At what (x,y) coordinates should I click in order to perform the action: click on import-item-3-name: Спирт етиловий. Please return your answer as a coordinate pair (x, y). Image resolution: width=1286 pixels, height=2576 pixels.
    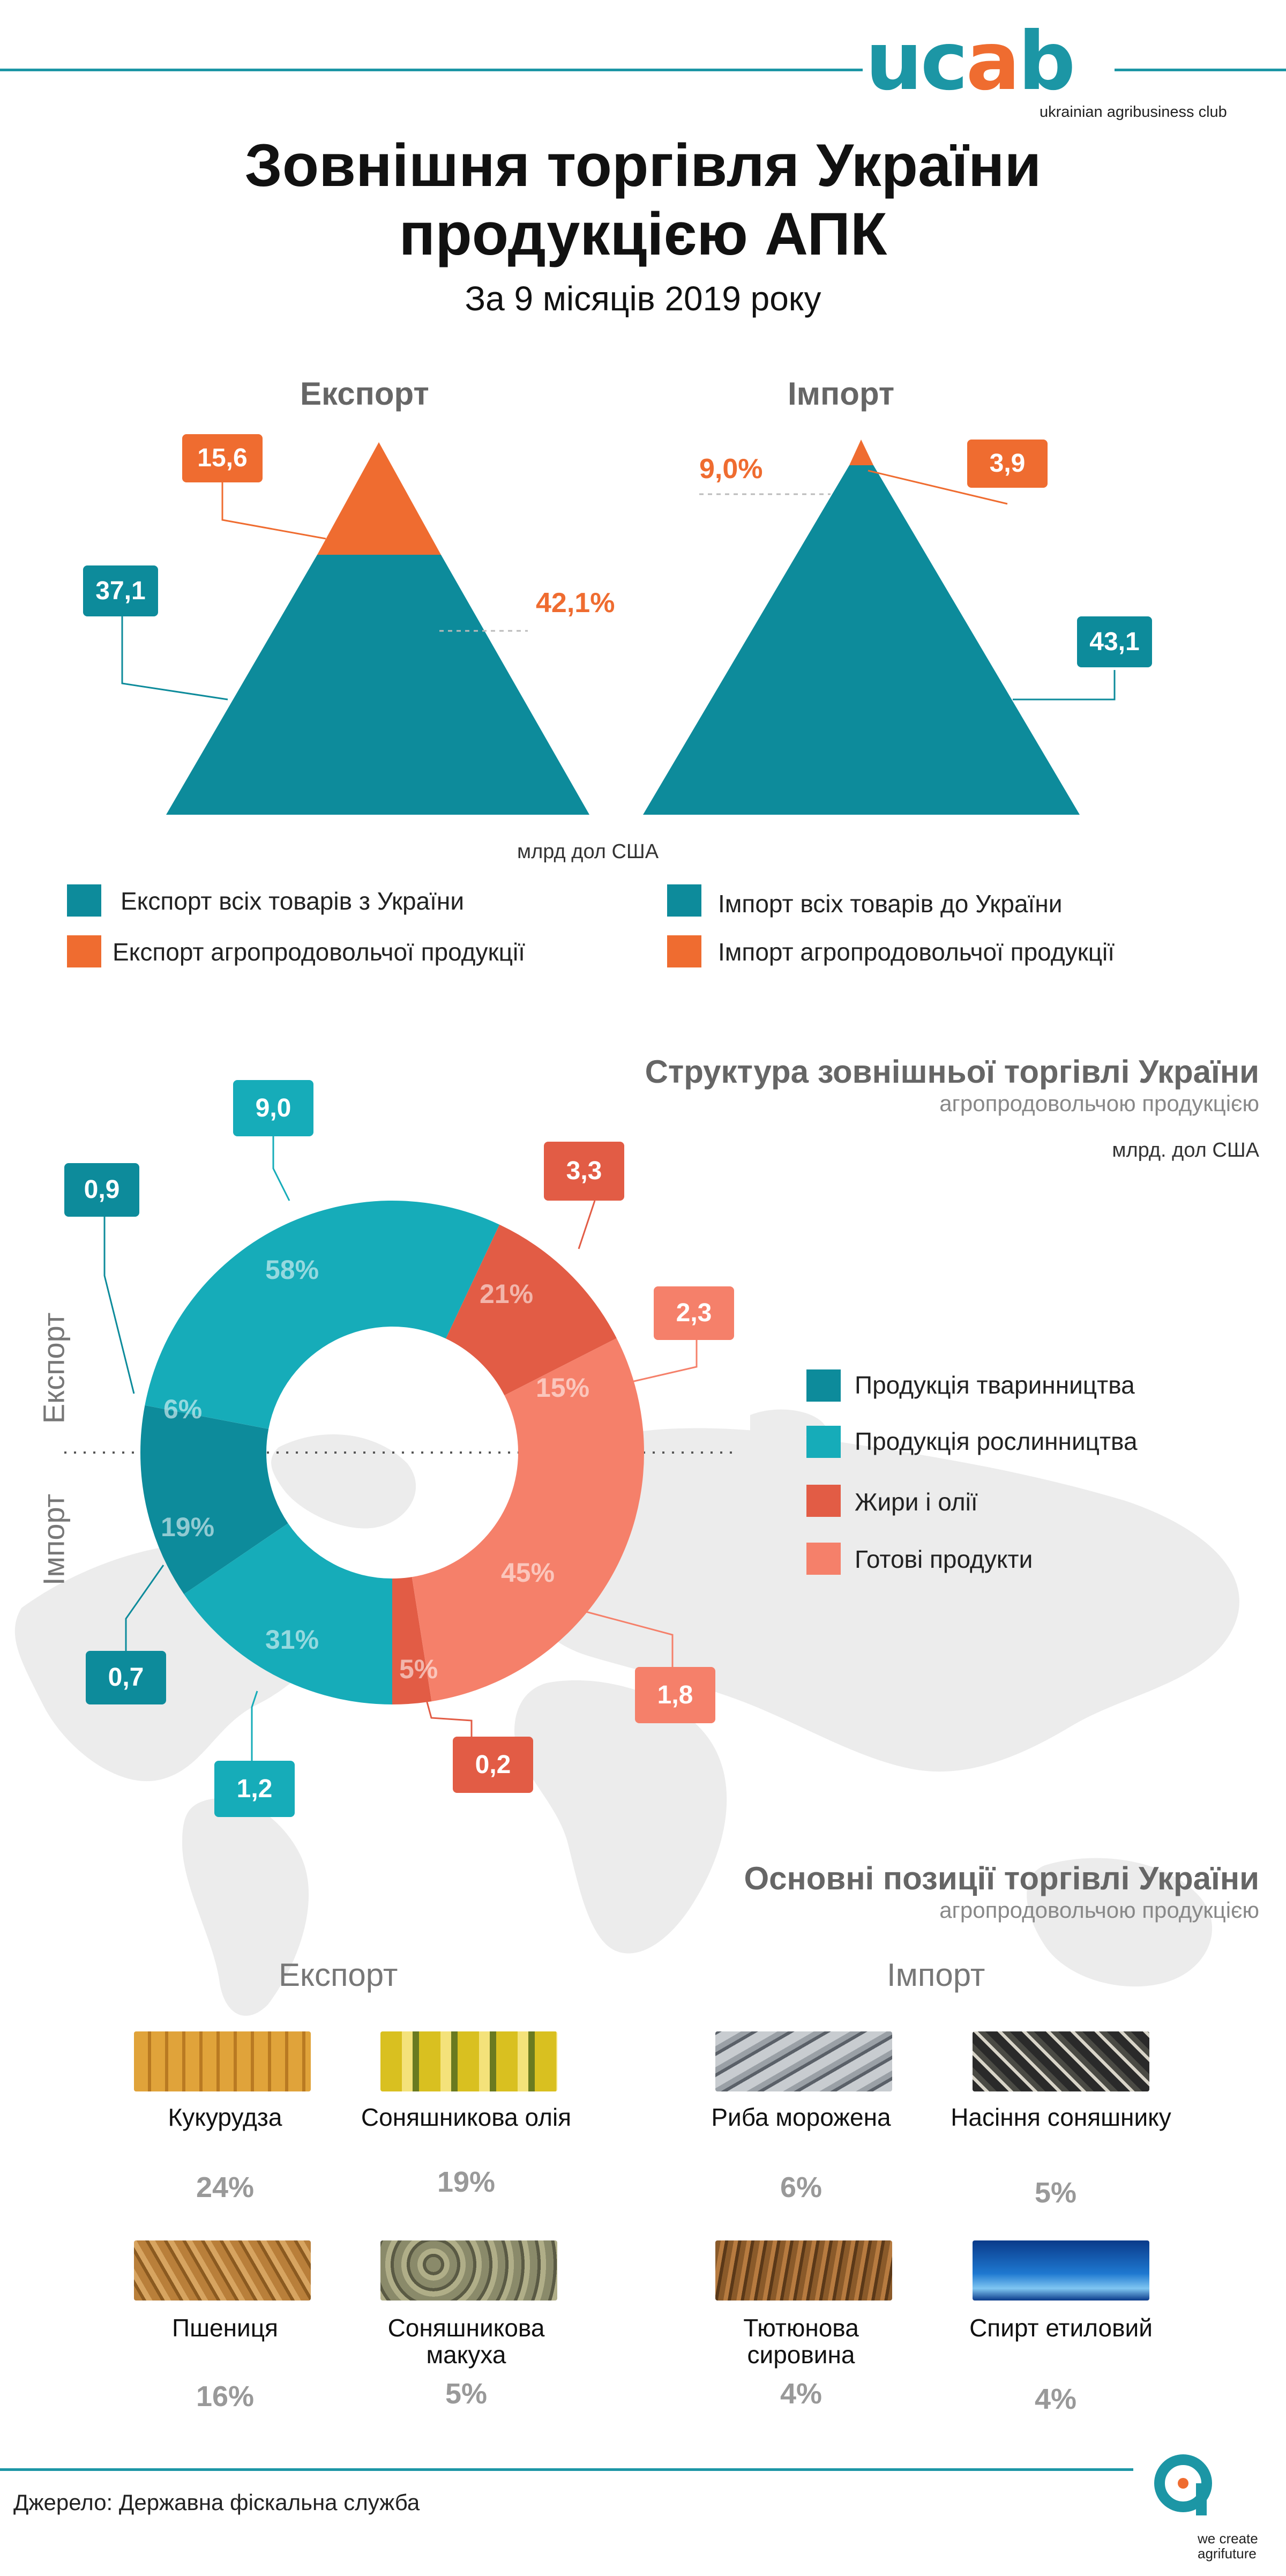
    Looking at the image, I should click on (1061, 2328).